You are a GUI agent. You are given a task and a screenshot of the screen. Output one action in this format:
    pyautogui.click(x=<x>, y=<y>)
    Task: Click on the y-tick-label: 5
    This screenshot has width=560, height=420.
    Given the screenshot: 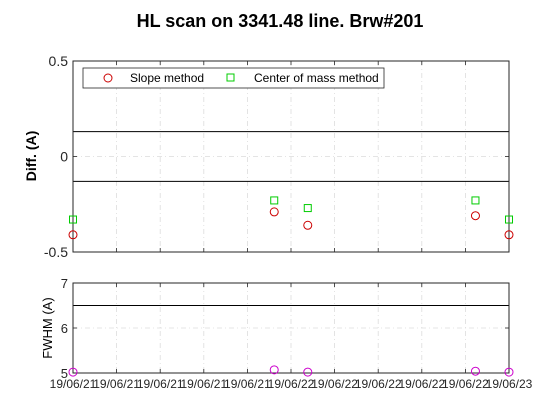 What is the action you would take?
    pyautogui.click(x=64, y=373)
    